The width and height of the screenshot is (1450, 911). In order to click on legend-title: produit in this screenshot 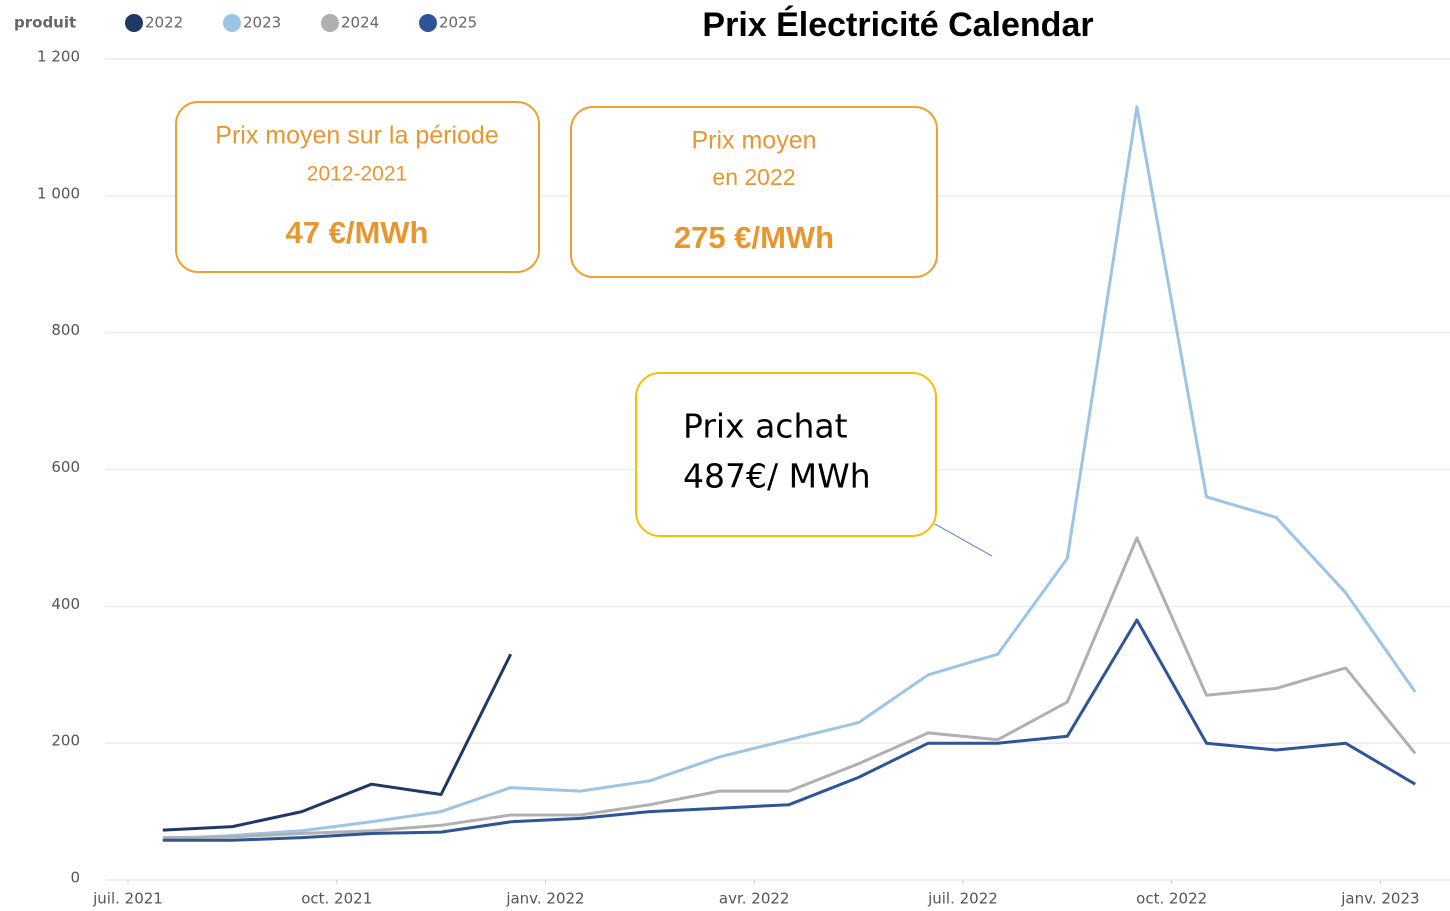, I will do `click(45, 23)`.